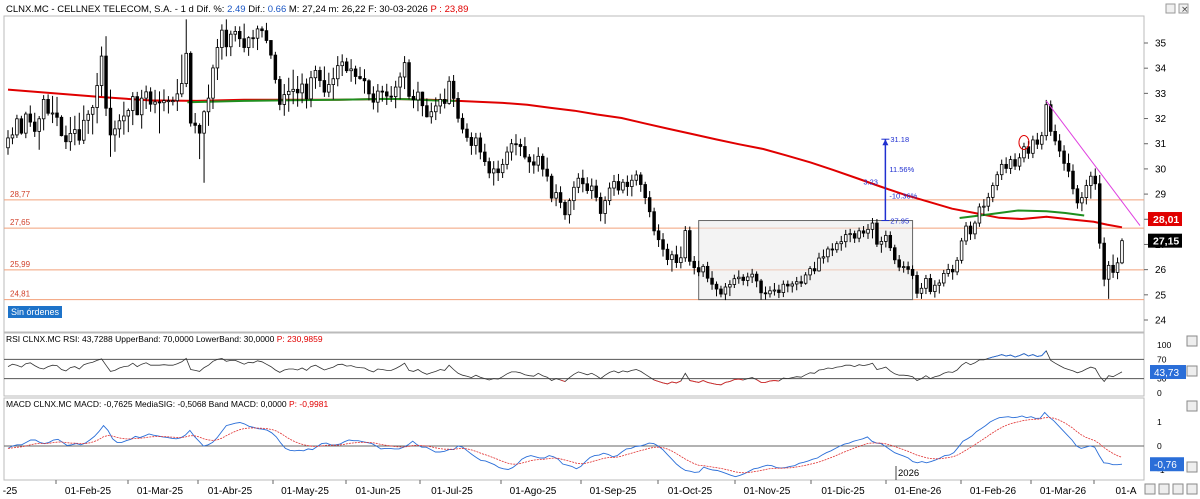  I want to click on x-tick-label: 01-Dic-25, so click(843, 491).